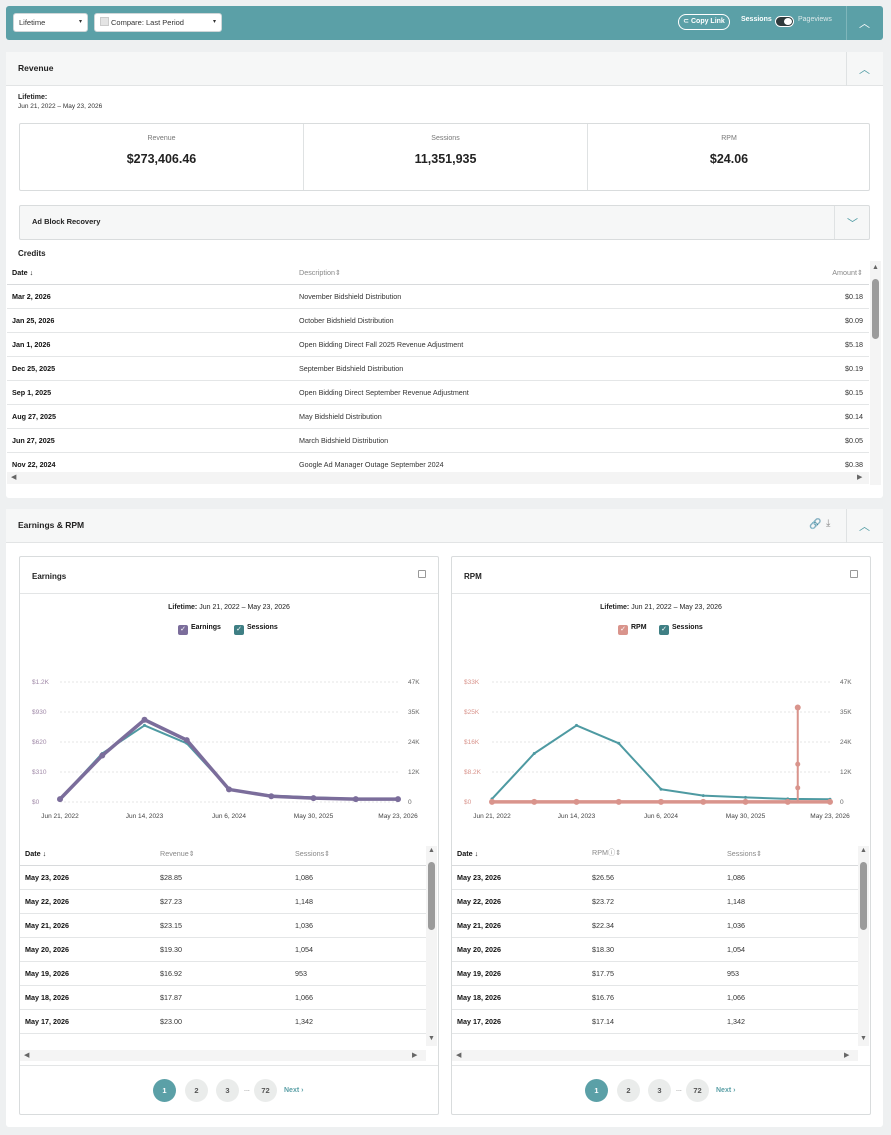 The image size is (891, 1135). Describe the element at coordinates (729, 158) in the screenshot. I see `stat-rpm: RPM $24.06` at that location.